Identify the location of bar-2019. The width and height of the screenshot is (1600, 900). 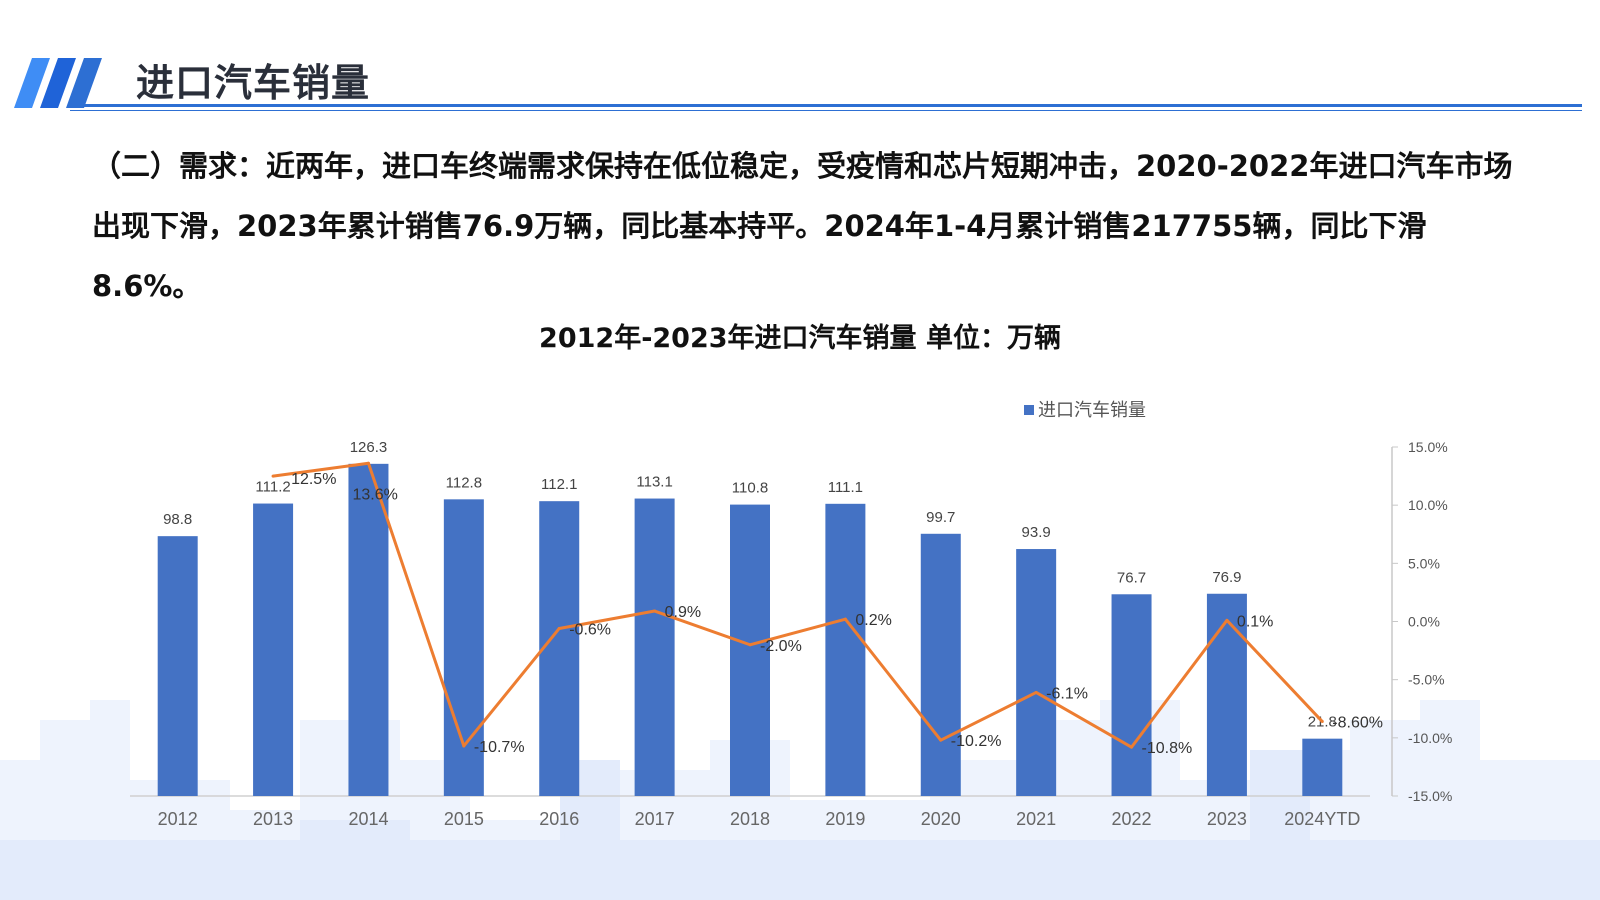
(845, 650).